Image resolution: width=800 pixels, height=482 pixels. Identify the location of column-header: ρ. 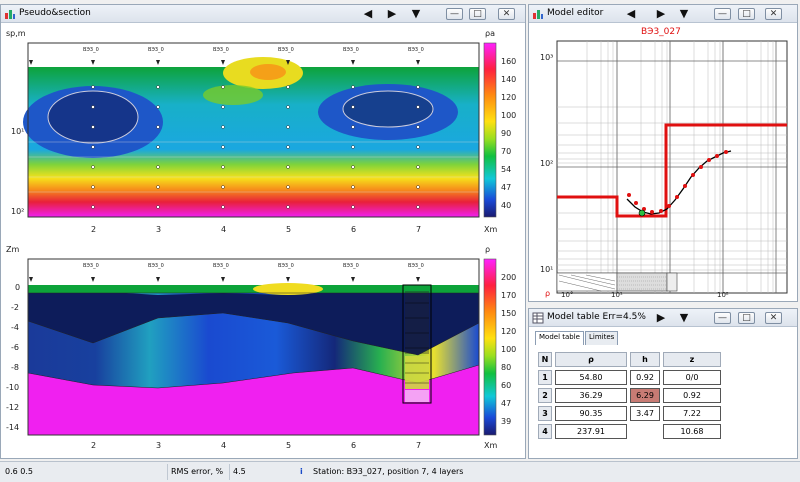
(591, 359).